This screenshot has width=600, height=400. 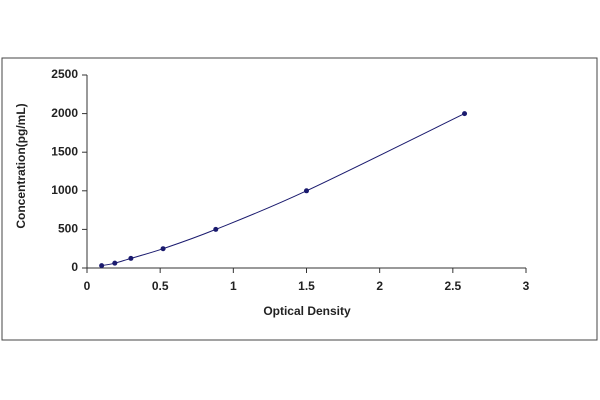 I want to click on y-tick-label: 1000, so click(x=64, y=190).